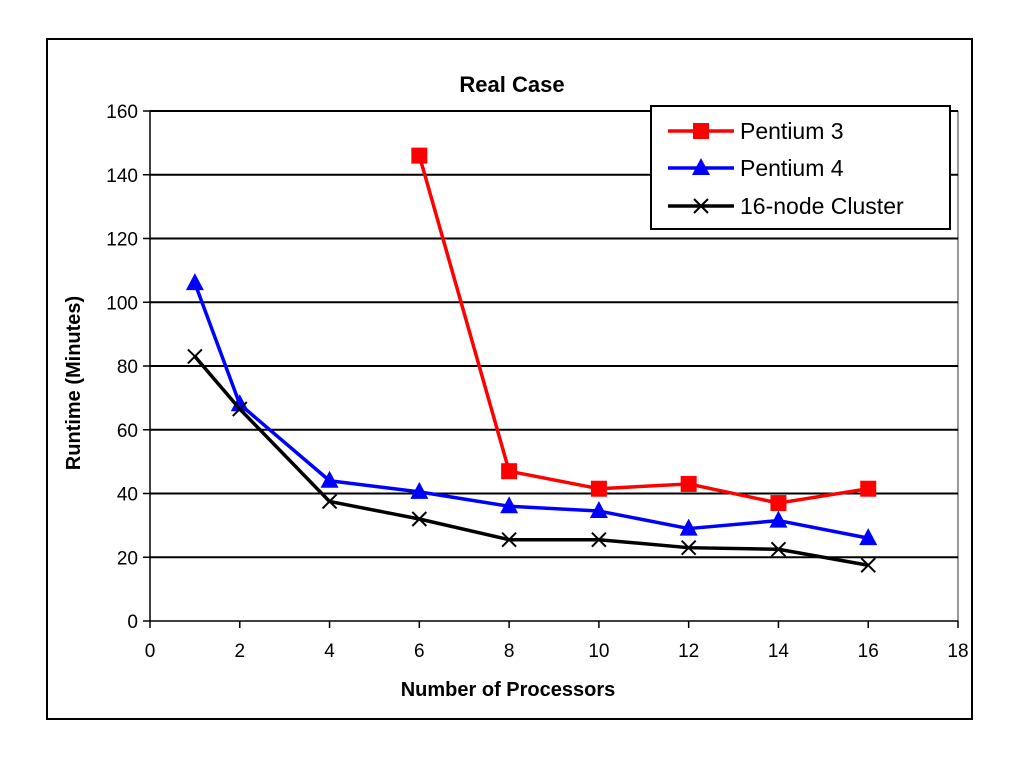 This screenshot has height=768, width=1024. I want to click on legend-item-pentium-3: Pentium 3, so click(756, 131).